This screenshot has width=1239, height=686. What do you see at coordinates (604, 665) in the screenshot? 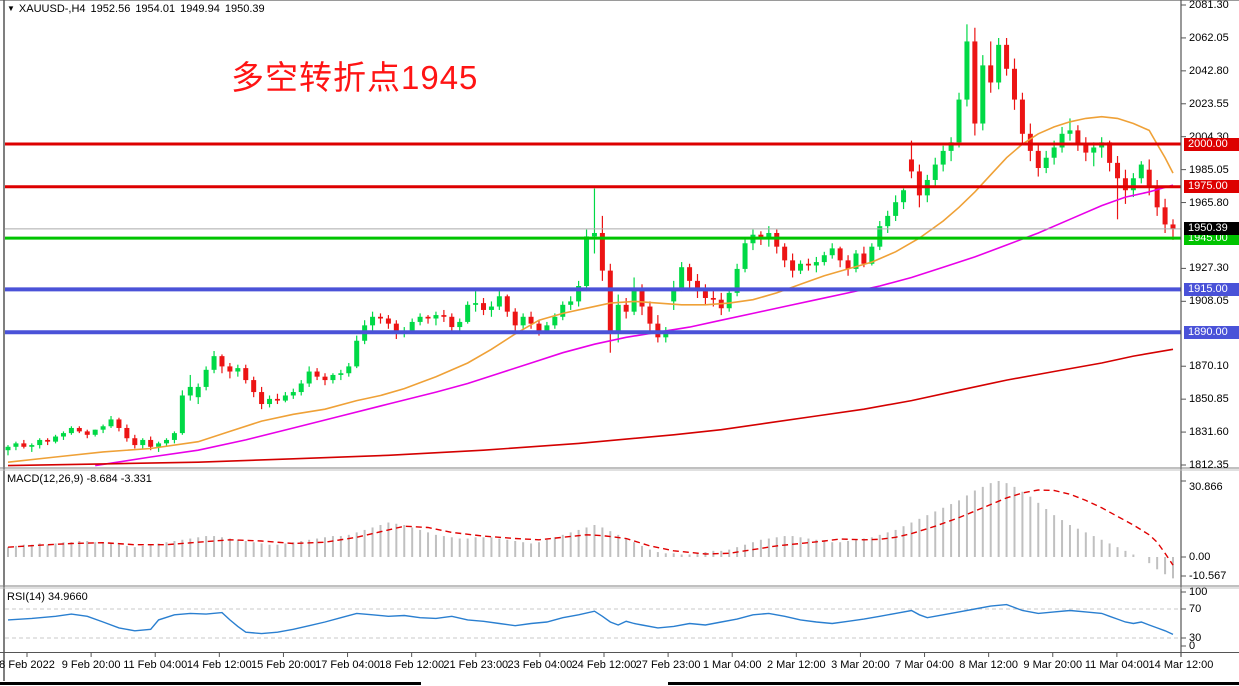
I see `time-axis-label: 24 Feb 12:00` at bounding box center [604, 665].